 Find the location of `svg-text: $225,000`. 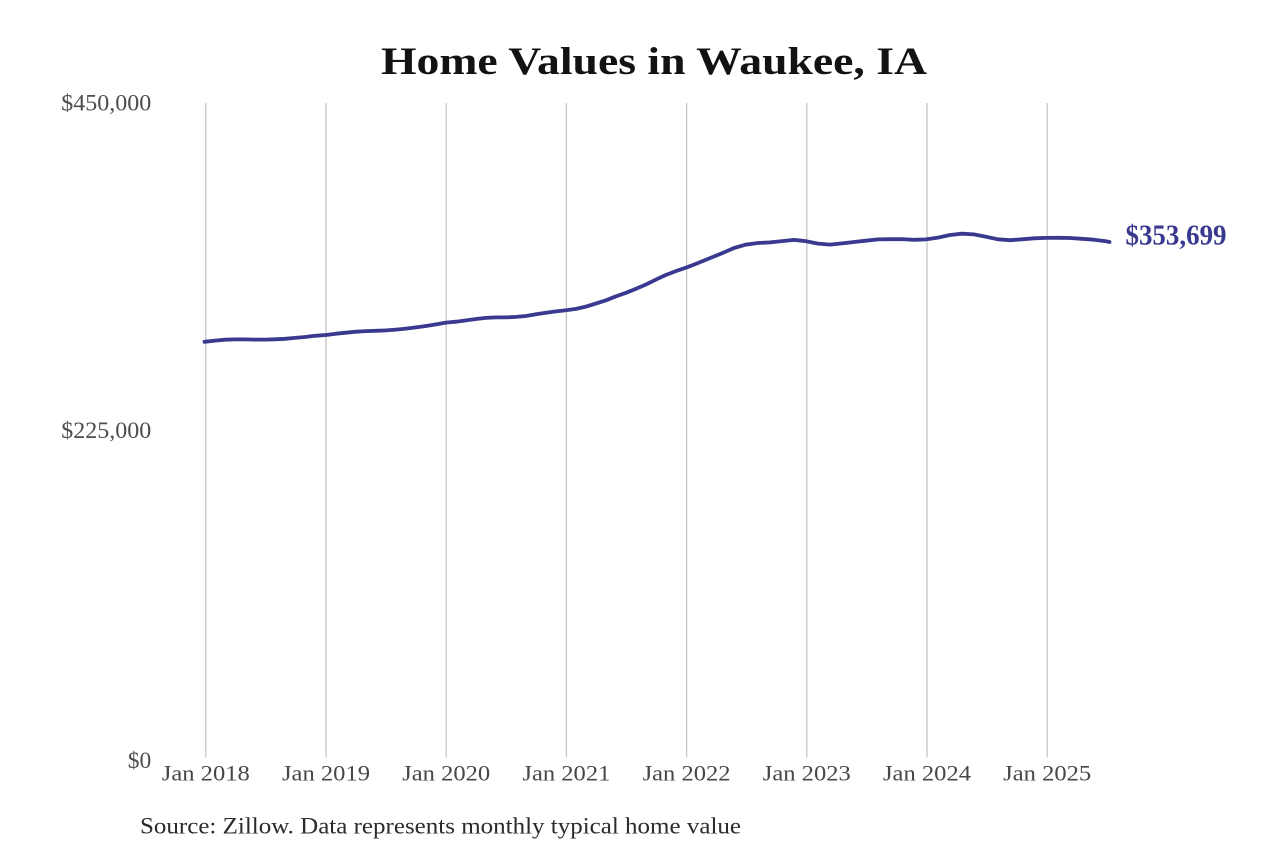

svg-text: $225,000 is located at coordinates (106, 431).